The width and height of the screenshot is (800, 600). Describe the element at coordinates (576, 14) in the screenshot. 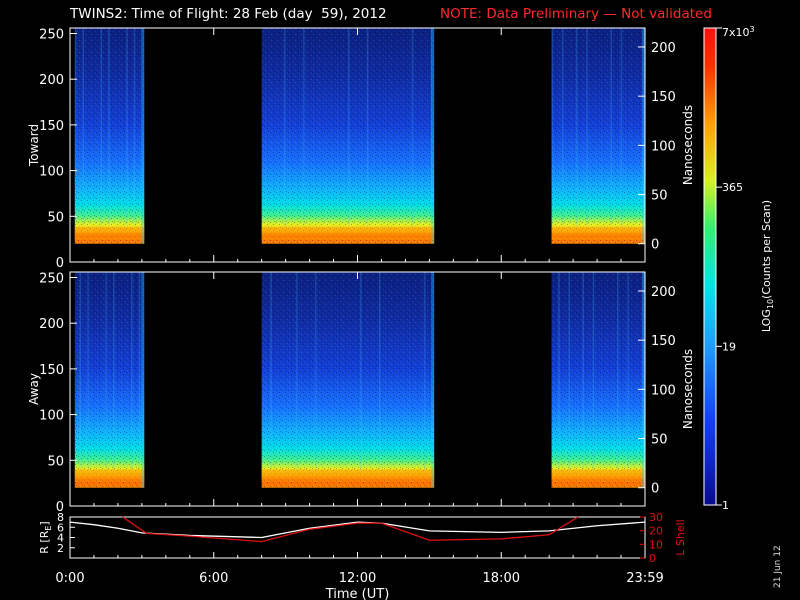

I see `chart-note: NOTE: Data Preliminary — Not validated` at that location.